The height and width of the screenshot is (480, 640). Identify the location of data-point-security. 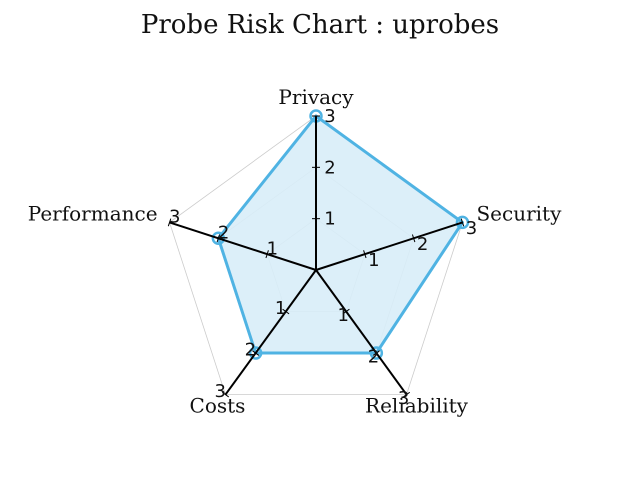
(462, 222).